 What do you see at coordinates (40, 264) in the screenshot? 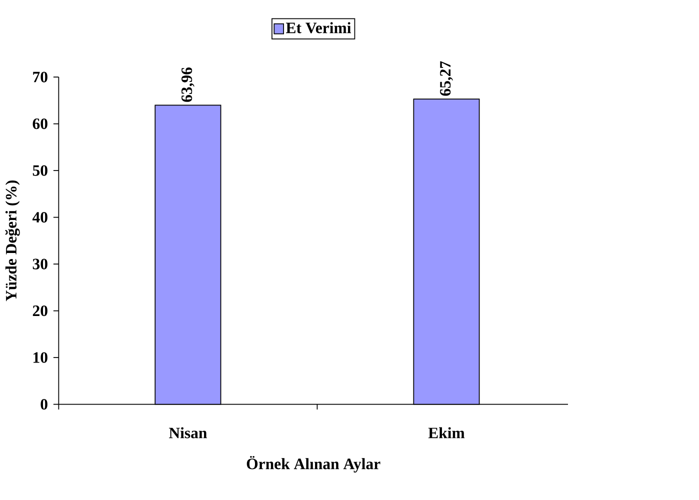
I see `y-tick-label: 30` at bounding box center [40, 264].